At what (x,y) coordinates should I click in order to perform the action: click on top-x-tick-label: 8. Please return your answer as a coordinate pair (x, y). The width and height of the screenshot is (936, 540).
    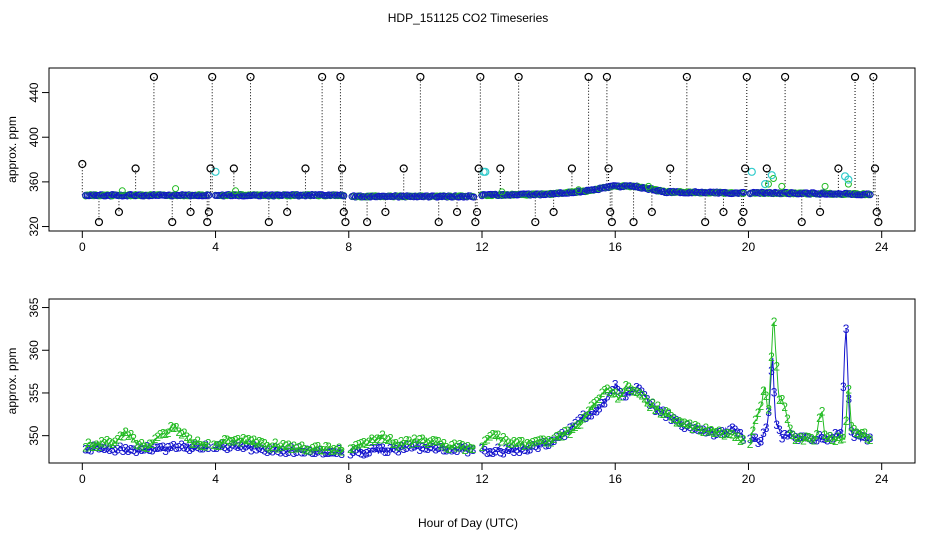
    Looking at the image, I should click on (348, 247).